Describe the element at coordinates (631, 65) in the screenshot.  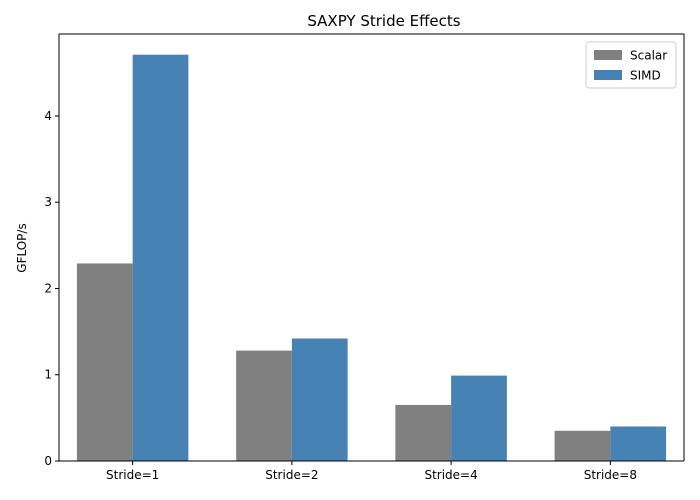
I see `legend: Scalar SIMD` at that location.